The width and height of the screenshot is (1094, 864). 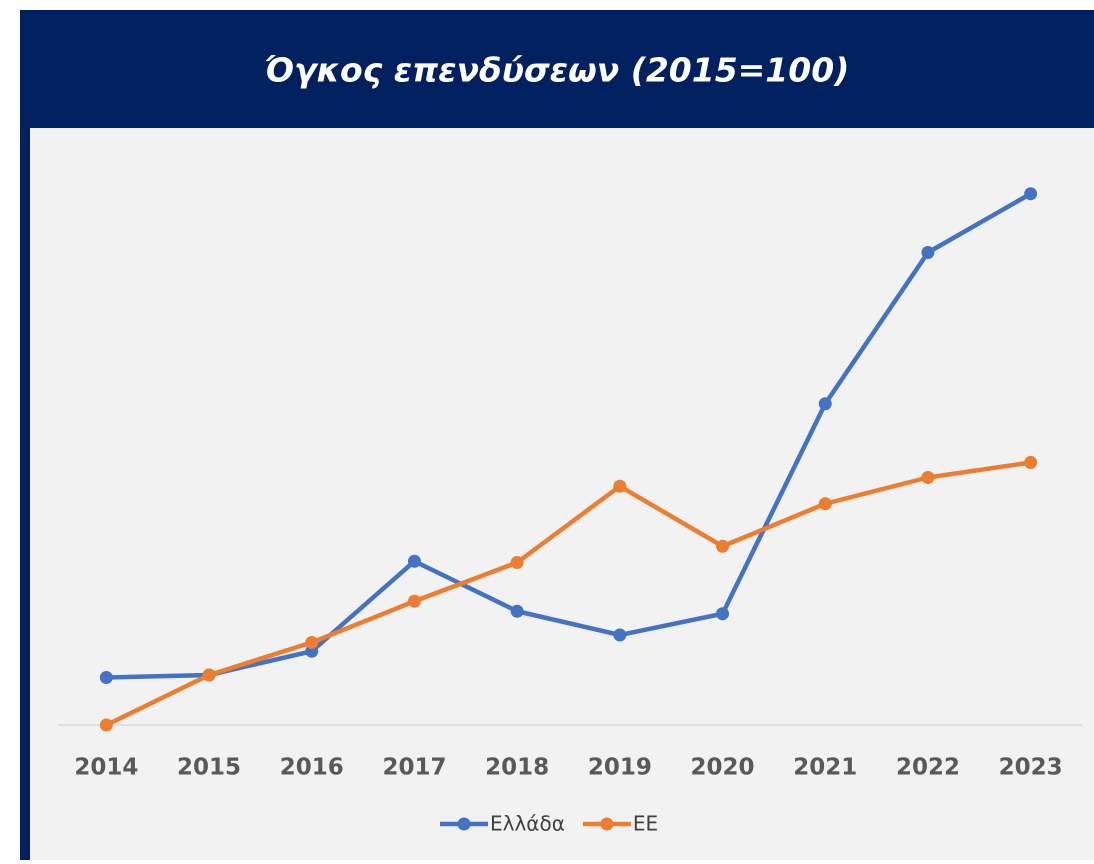 What do you see at coordinates (928, 768) in the screenshot?
I see `x-tick-label: 2022` at bounding box center [928, 768].